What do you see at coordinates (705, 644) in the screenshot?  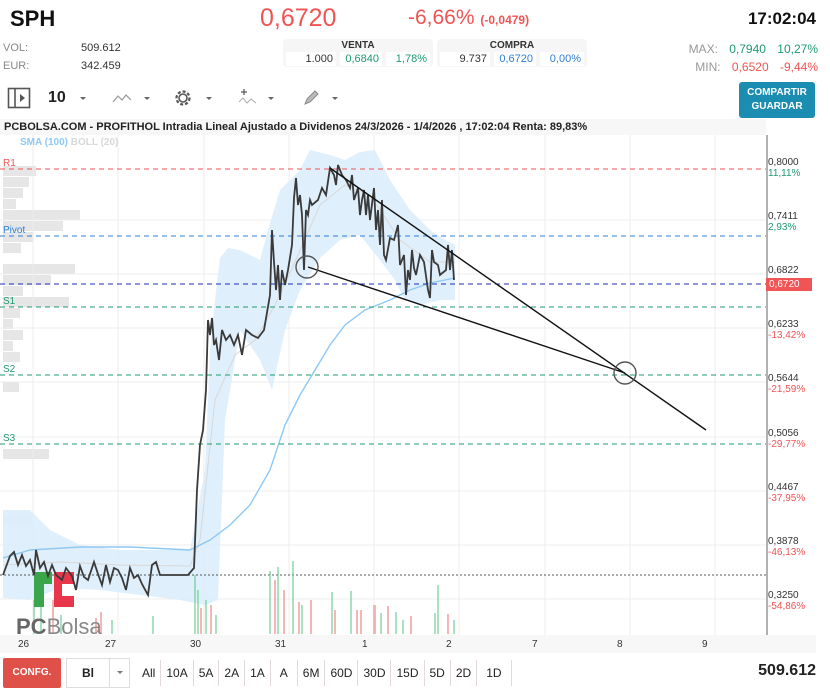 I see `x-tick: 9` at bounding box center [705, 644].